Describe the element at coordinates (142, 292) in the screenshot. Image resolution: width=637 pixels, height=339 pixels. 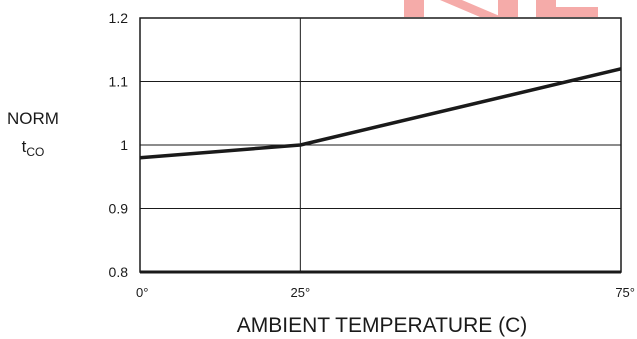
I see `x-tick-label: 0°` at that location.